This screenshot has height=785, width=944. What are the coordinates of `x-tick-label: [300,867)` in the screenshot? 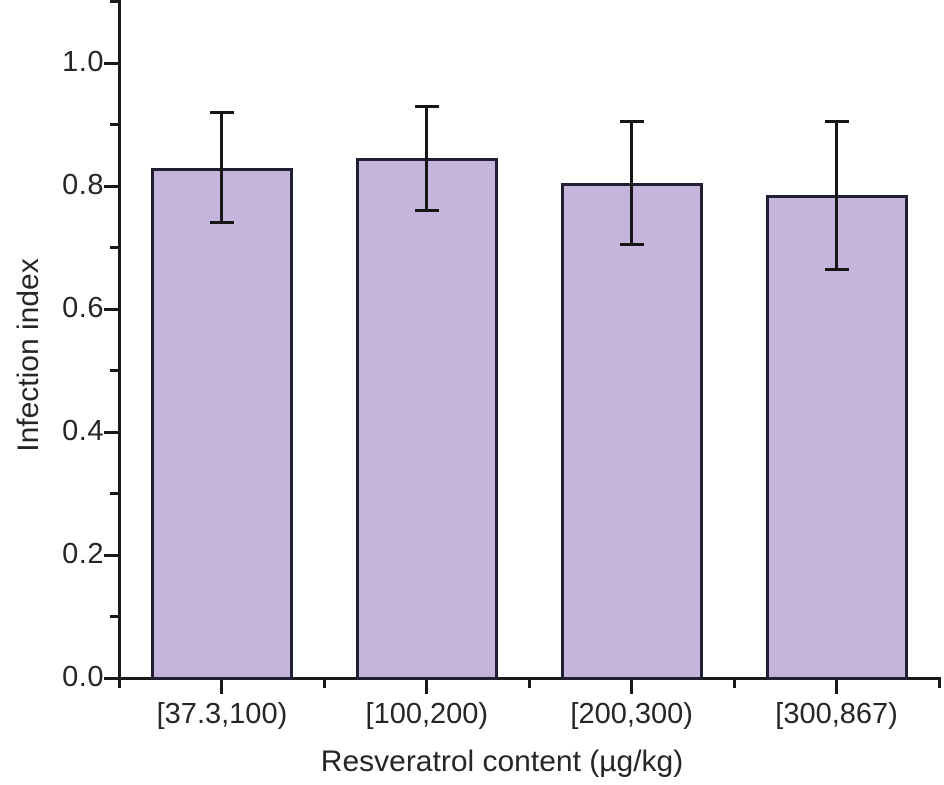 It's located at (836, 714).